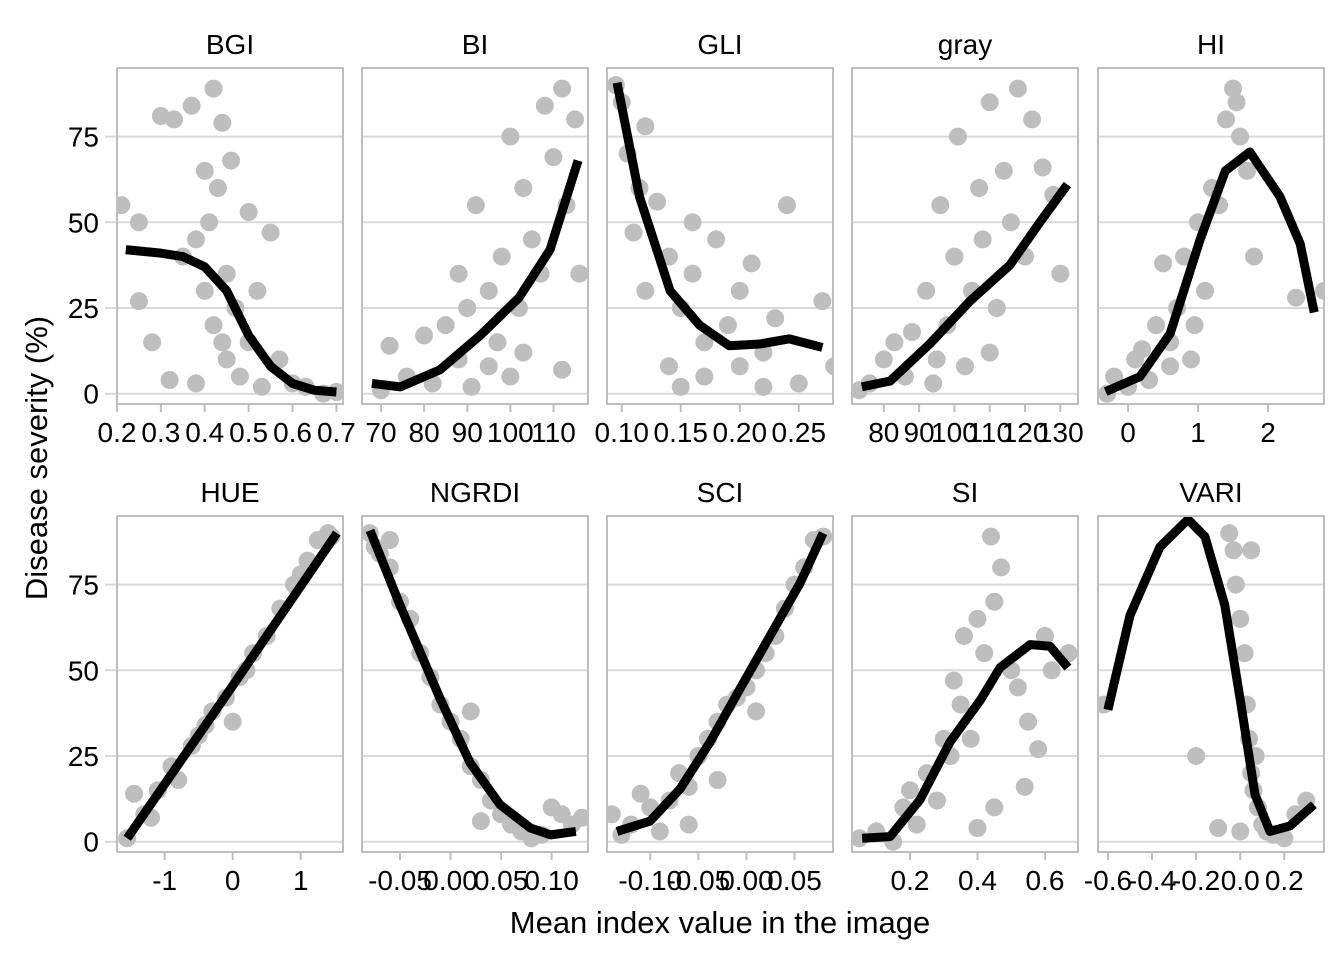  What do you see at coordinates (799, 432) in the screenshot?
I see `x-tick-label: 0.25` at bounding box center [799, 432].